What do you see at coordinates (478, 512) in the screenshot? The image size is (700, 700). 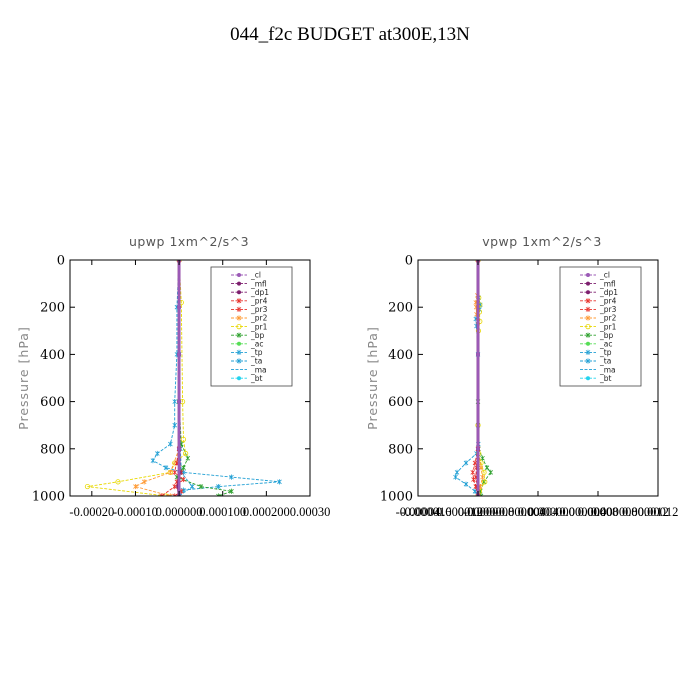 I see `x-tick-label: 0.00000` at bounding box center [478, 512].